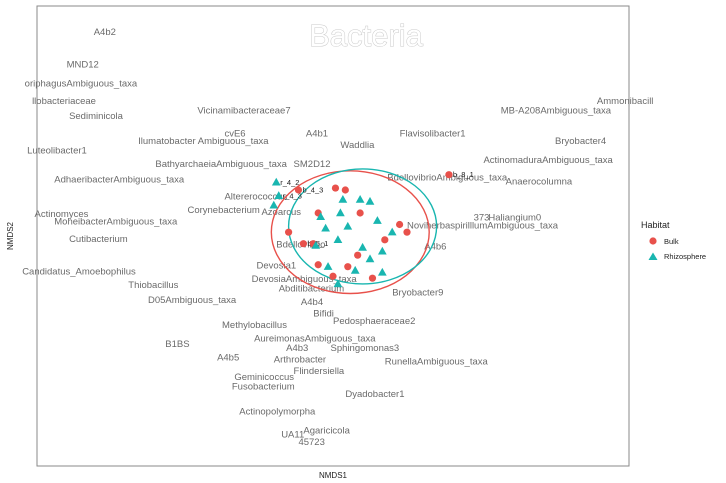 The height and width of the screenshot is (483, 726). I want to click on taxon-label: A4b3, so click(297, 348).